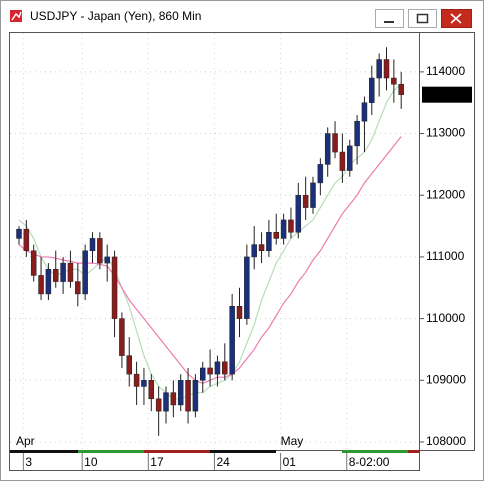 The width and height of the screenshot is (484, 481). I want to click on y-tick-label: 112000, so click(445, 194).